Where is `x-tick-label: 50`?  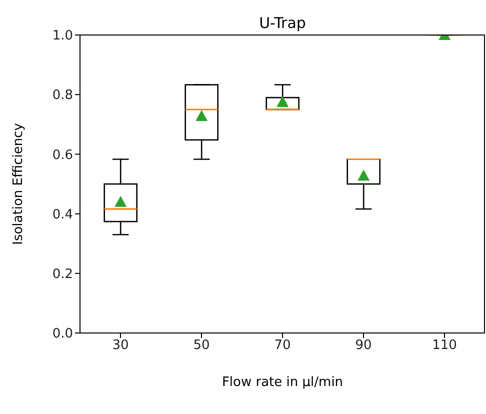 x-tick-label: 50 is located at coordinates (201, 346).